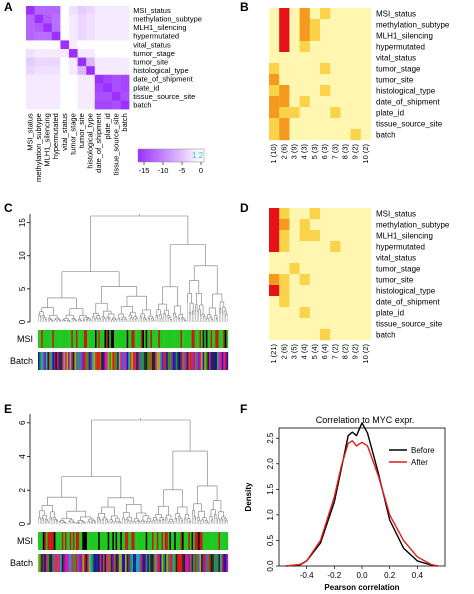  What do you see at coordinates (365, 353) in the screenshot?
I see `cluster-label: 10 (2)` at bounding box center [365, 353].